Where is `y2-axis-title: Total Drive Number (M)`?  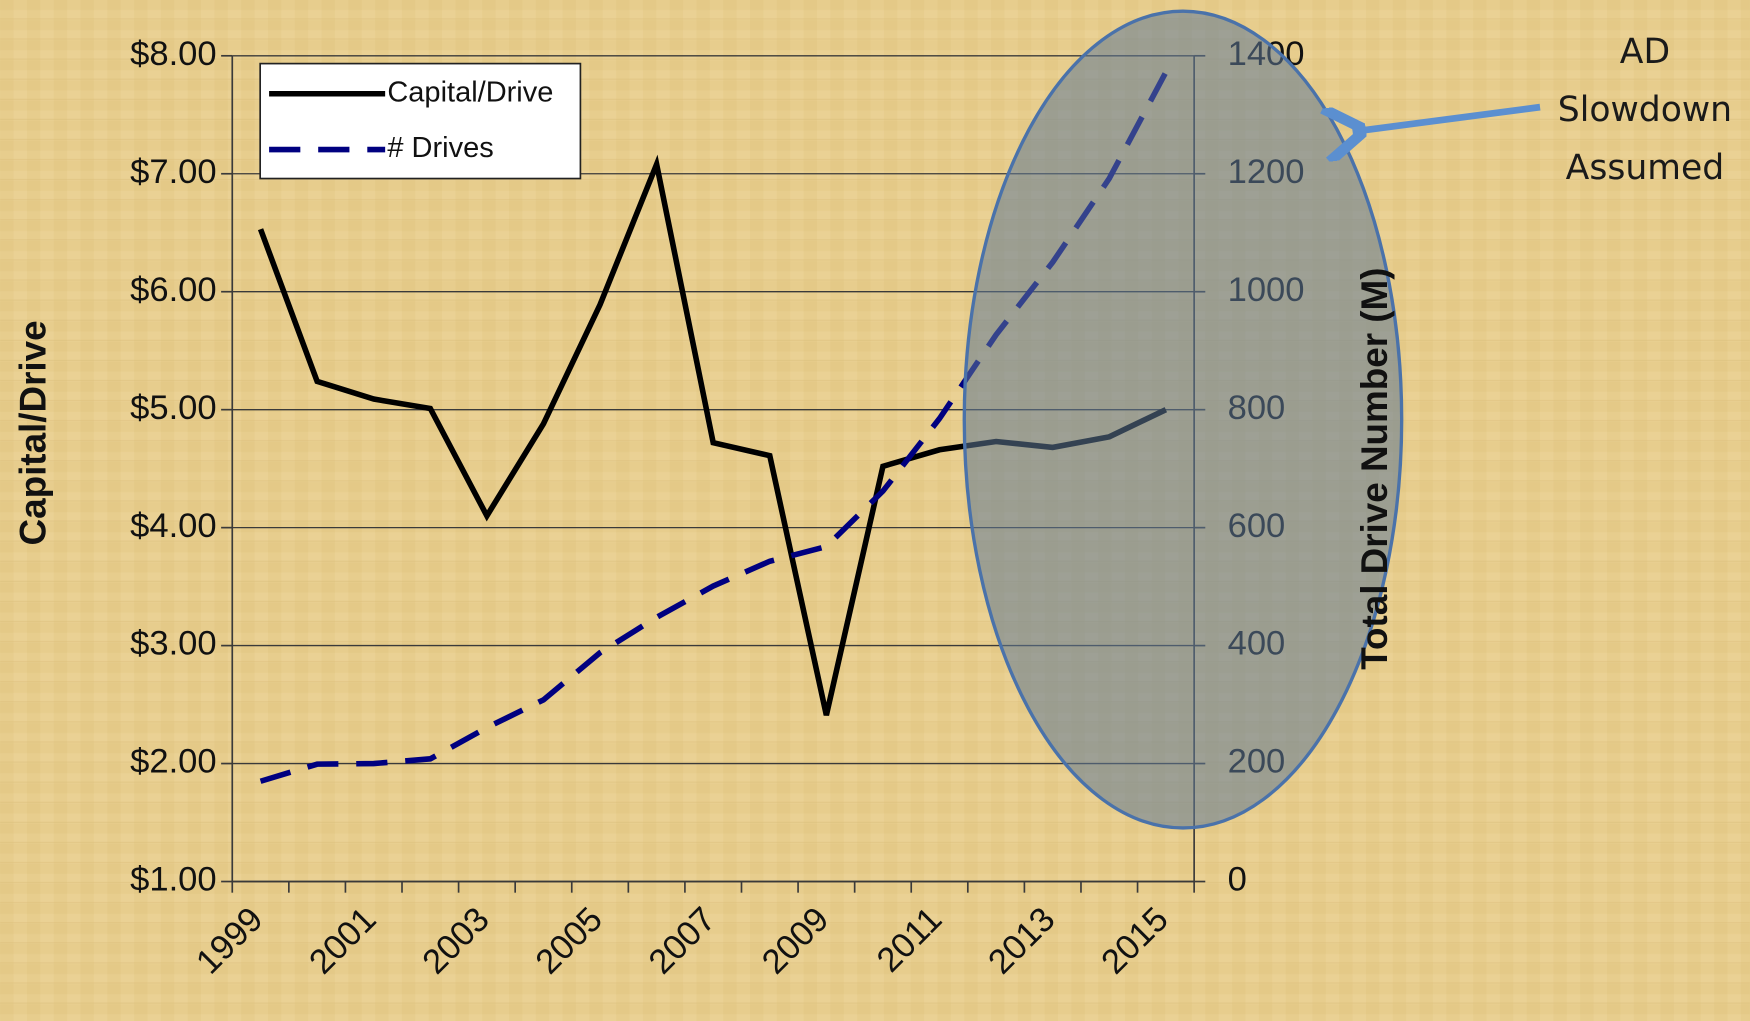
y2-axis-title: Total Drive Number (M) is located at coordinates (1374, 469).